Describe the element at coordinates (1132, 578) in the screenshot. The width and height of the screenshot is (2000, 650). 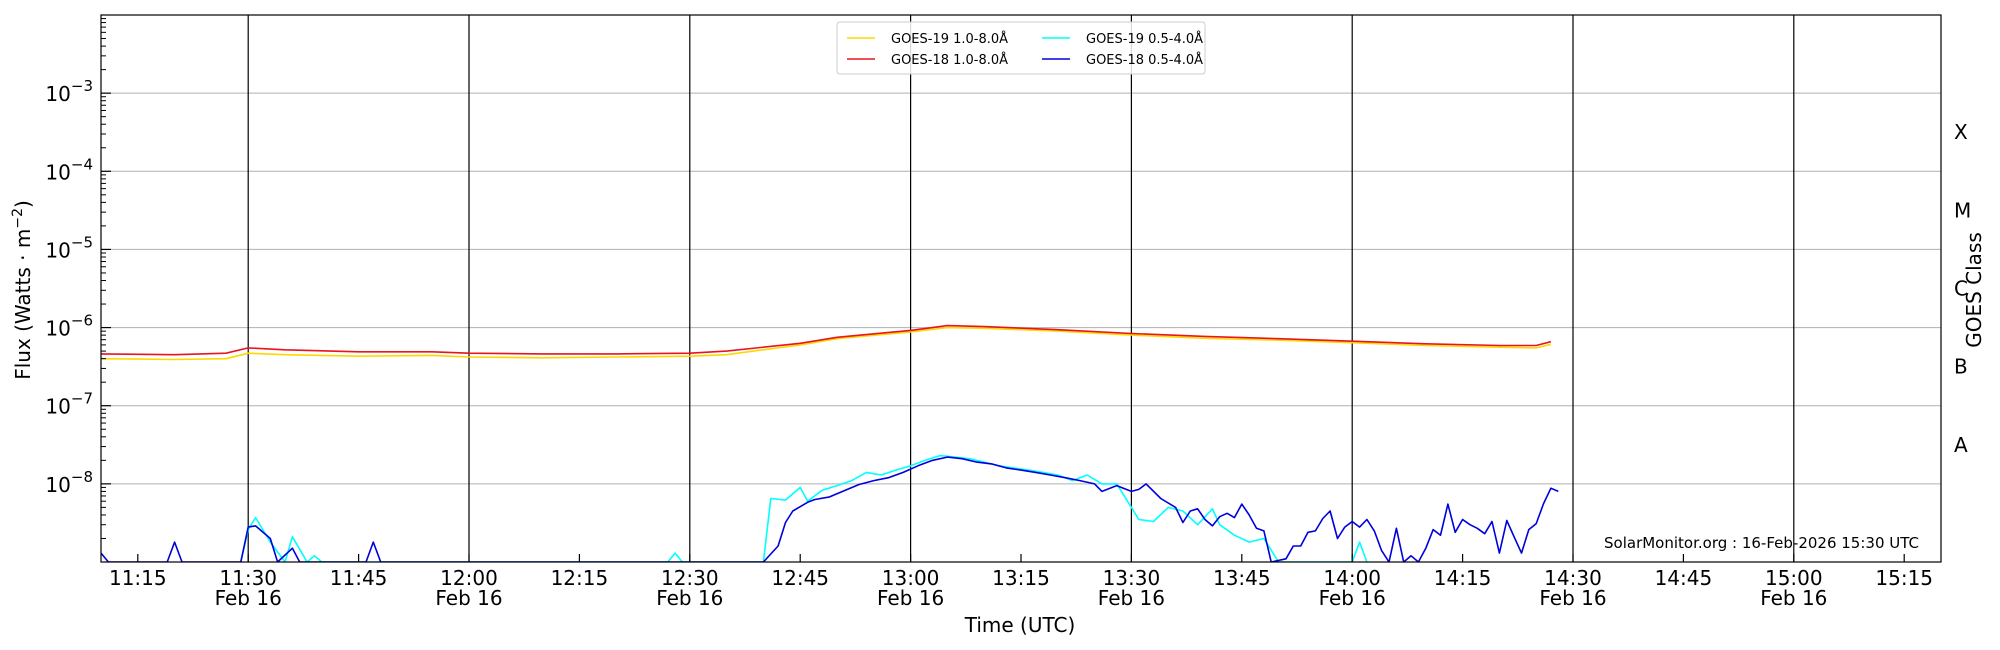
I see `x-tick-label: 13:30` at that location.